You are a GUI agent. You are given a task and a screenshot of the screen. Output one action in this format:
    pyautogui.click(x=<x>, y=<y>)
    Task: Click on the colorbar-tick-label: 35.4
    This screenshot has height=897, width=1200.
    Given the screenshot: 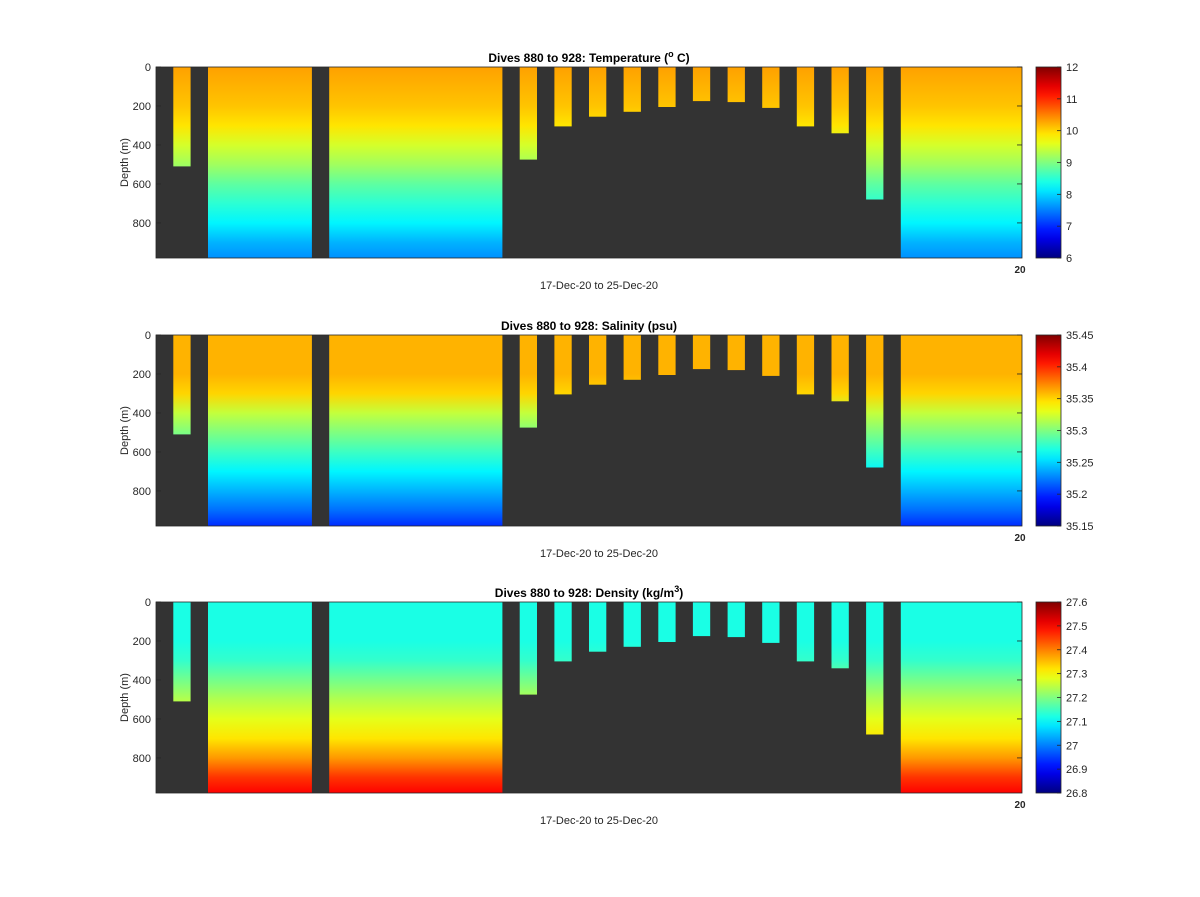 What is the action you would take?
    pyautogui.click(x=1076, y=368)
    